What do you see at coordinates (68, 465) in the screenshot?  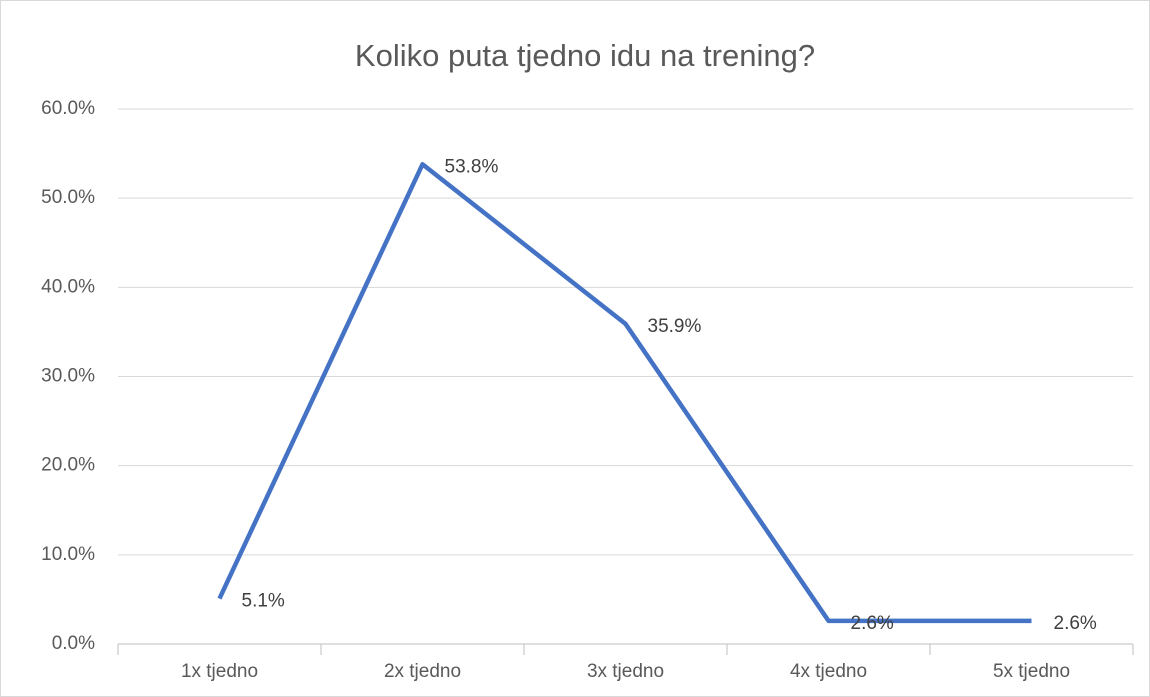 I see `y-tick-label: 20.0%` at bounding box center [68, 465].